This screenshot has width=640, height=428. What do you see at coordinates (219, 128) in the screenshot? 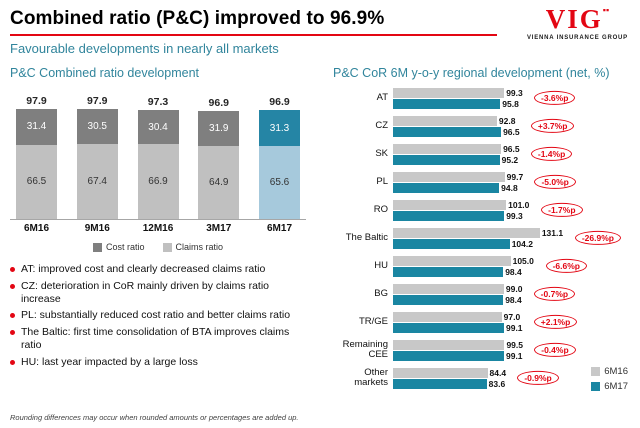
I see `cost-ratio-segment: 31.9` at bounding box center [219, 128].